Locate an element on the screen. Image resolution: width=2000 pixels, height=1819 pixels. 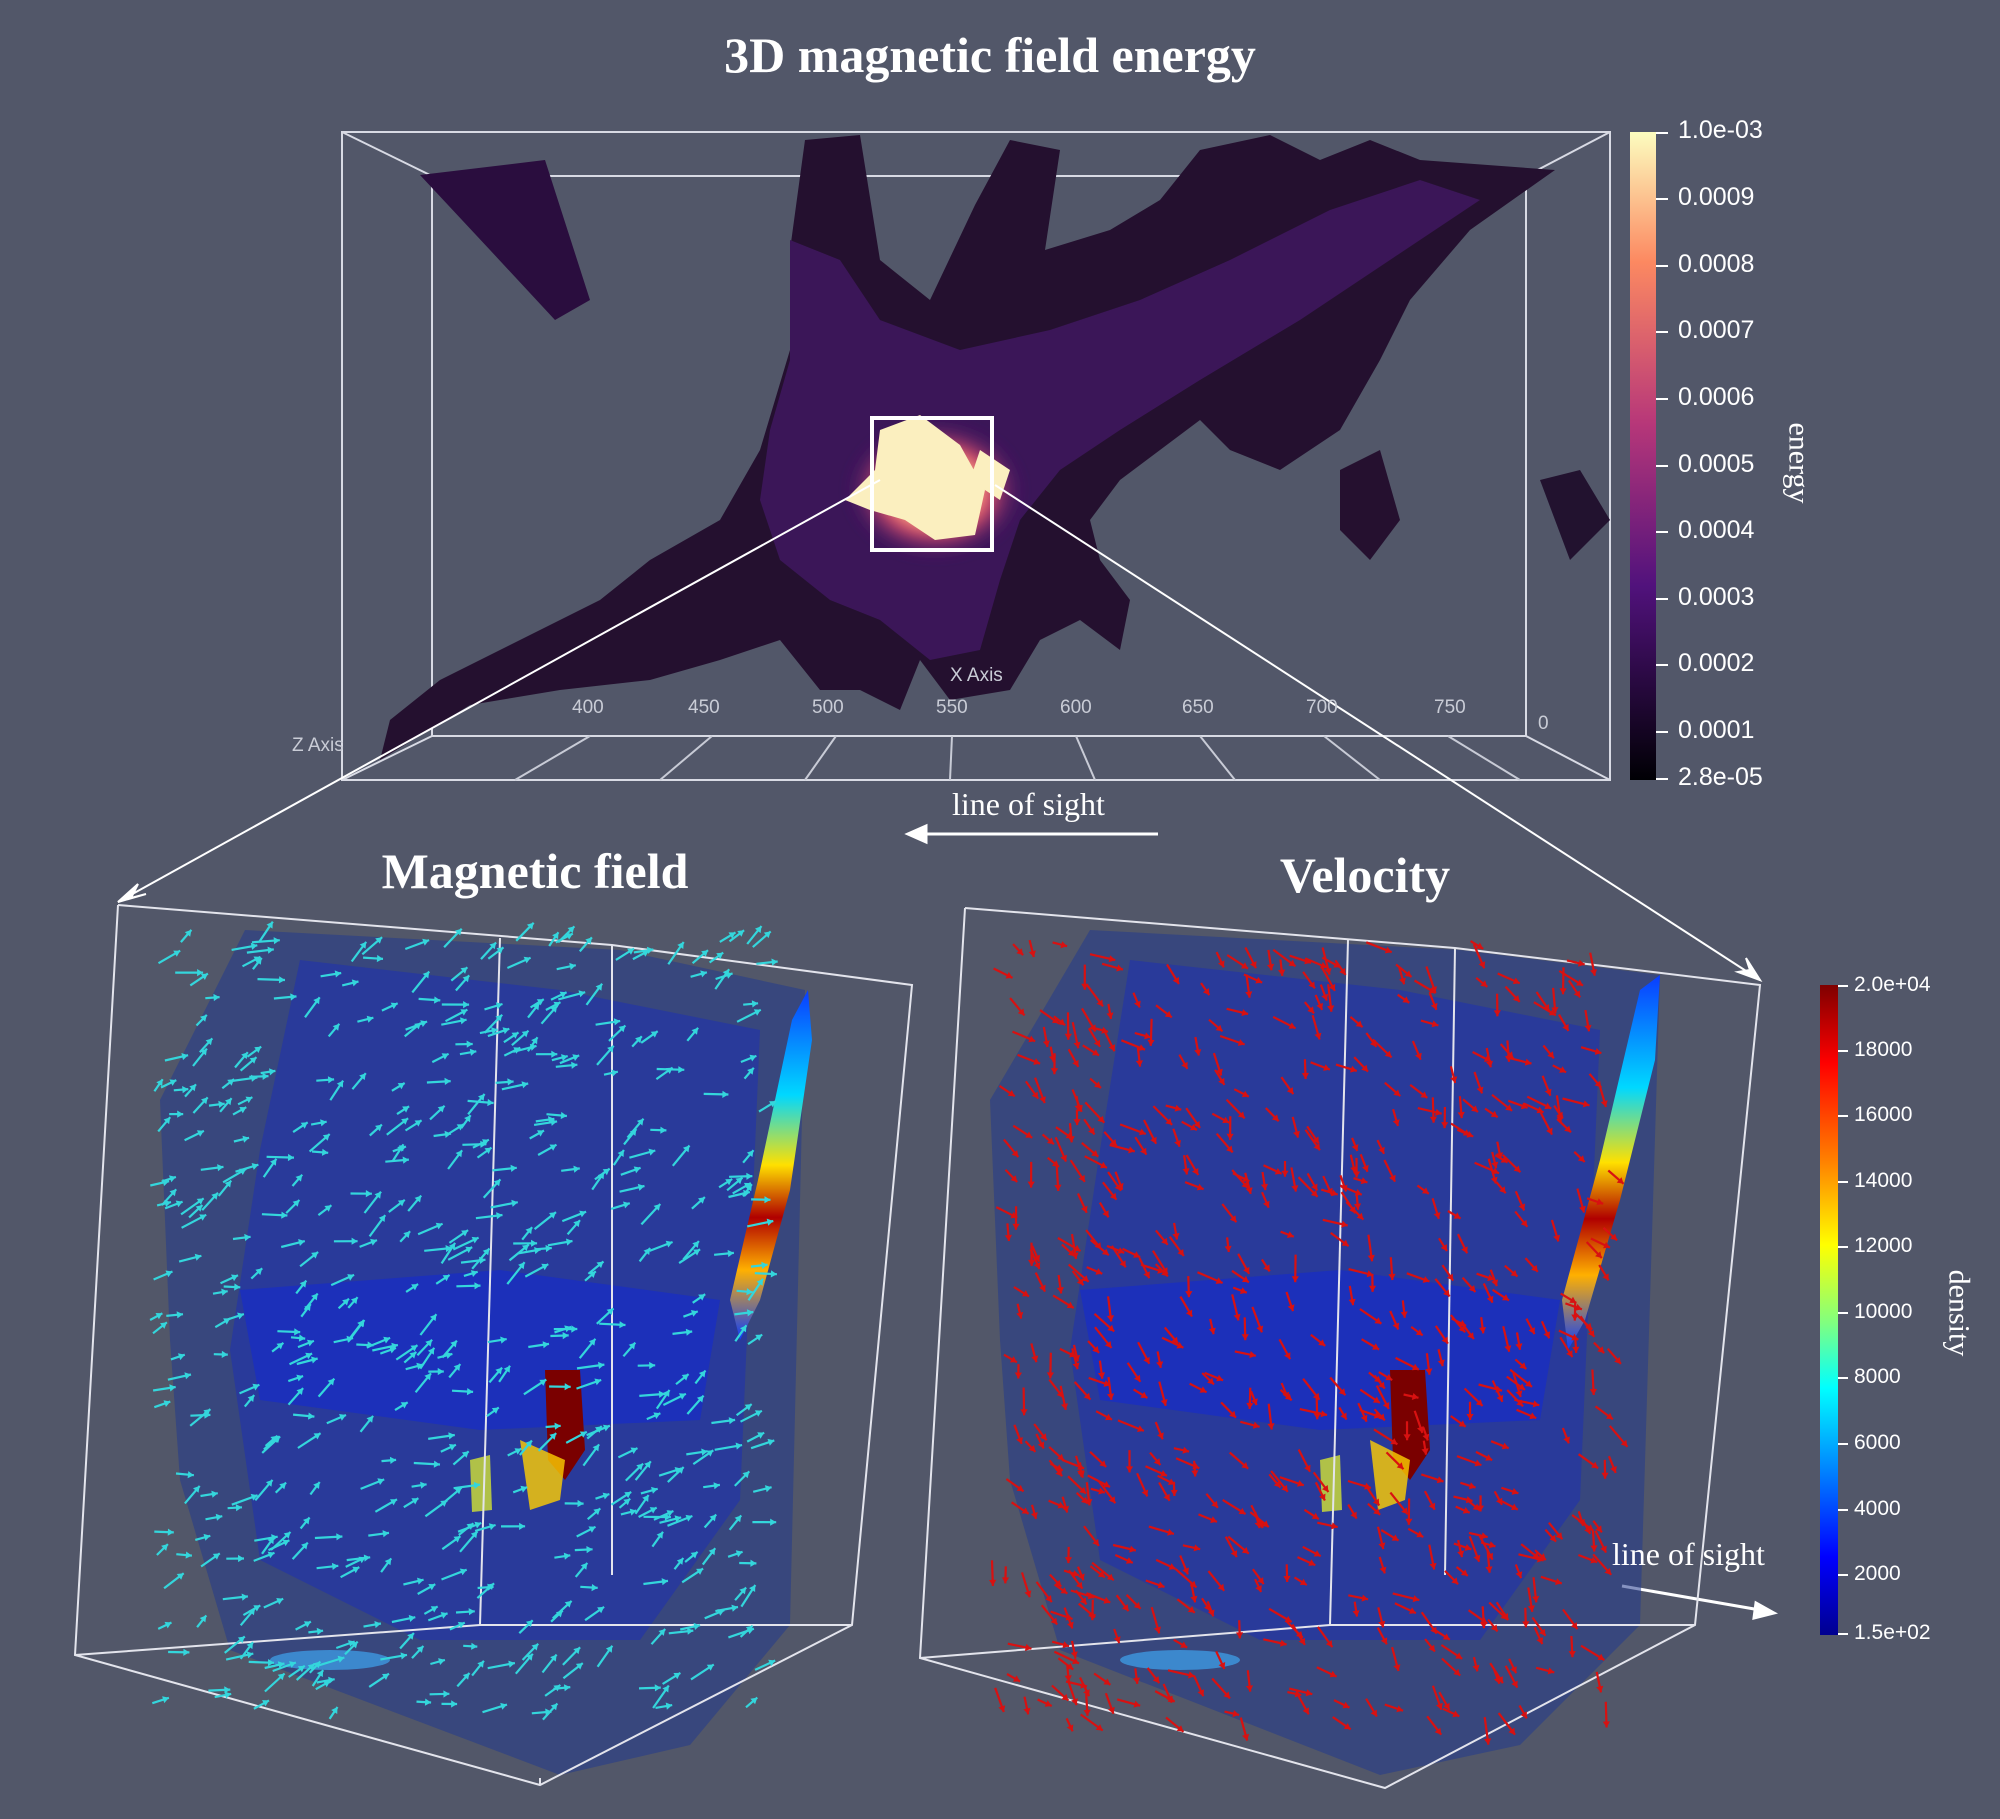
energy-tick-3: 0.0007 is located at coordinates (1716, 330).